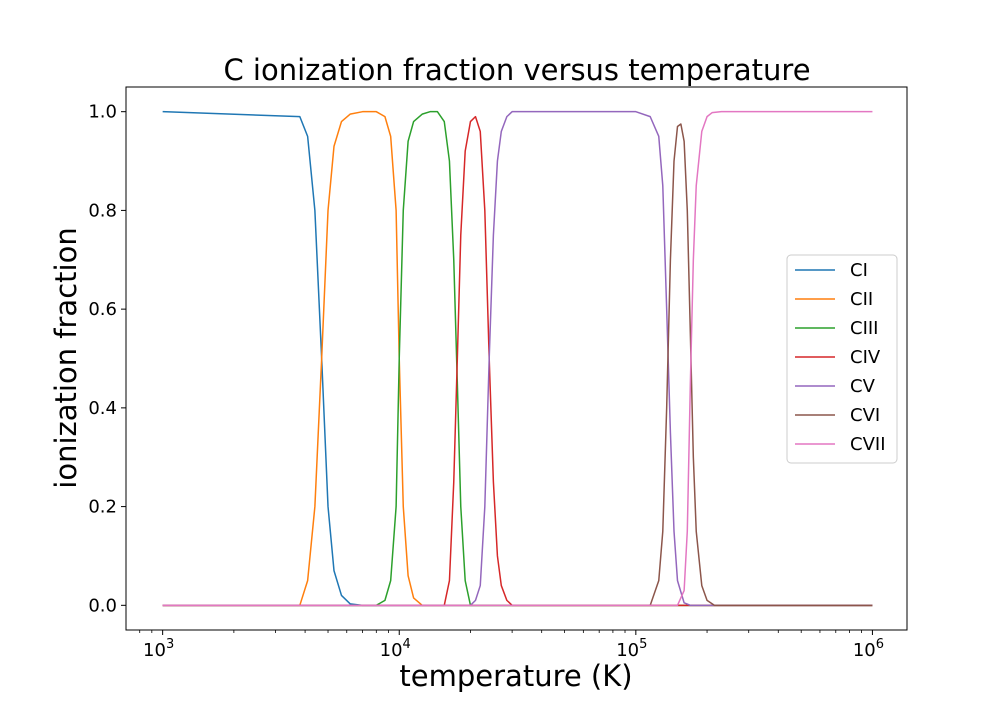 The width and height of the screenshot is (1008, 720). What do you see at coordinates (102, 605) in the screenshot?
I see `y-tick-label: 0.0` at bounding box center [102, 605].